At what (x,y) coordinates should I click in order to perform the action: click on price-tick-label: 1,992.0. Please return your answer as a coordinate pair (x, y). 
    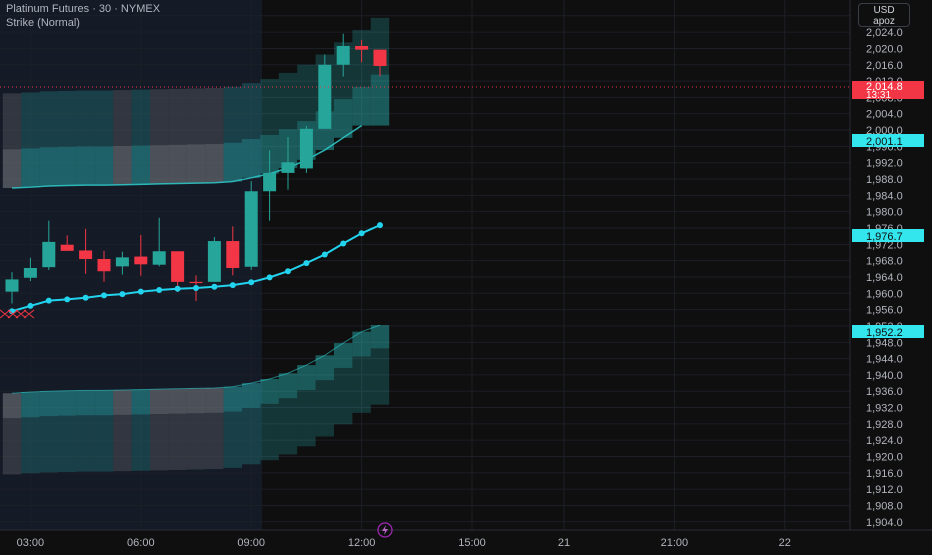
    Looking at the image, I should click on (884, 164).